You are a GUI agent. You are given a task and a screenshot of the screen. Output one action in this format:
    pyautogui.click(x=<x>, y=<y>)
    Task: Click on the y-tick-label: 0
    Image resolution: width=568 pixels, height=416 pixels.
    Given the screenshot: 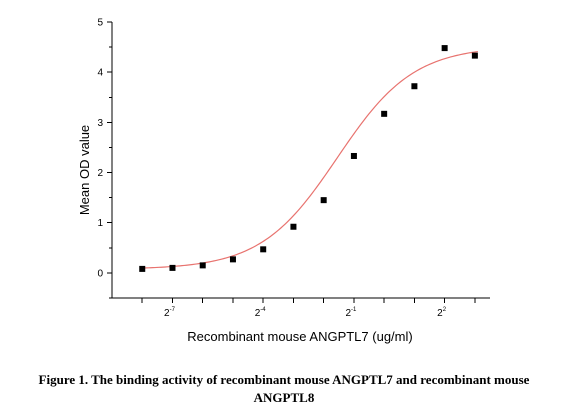 What is the action you would take?
    pyautogui.click(x=100, y=273)
    